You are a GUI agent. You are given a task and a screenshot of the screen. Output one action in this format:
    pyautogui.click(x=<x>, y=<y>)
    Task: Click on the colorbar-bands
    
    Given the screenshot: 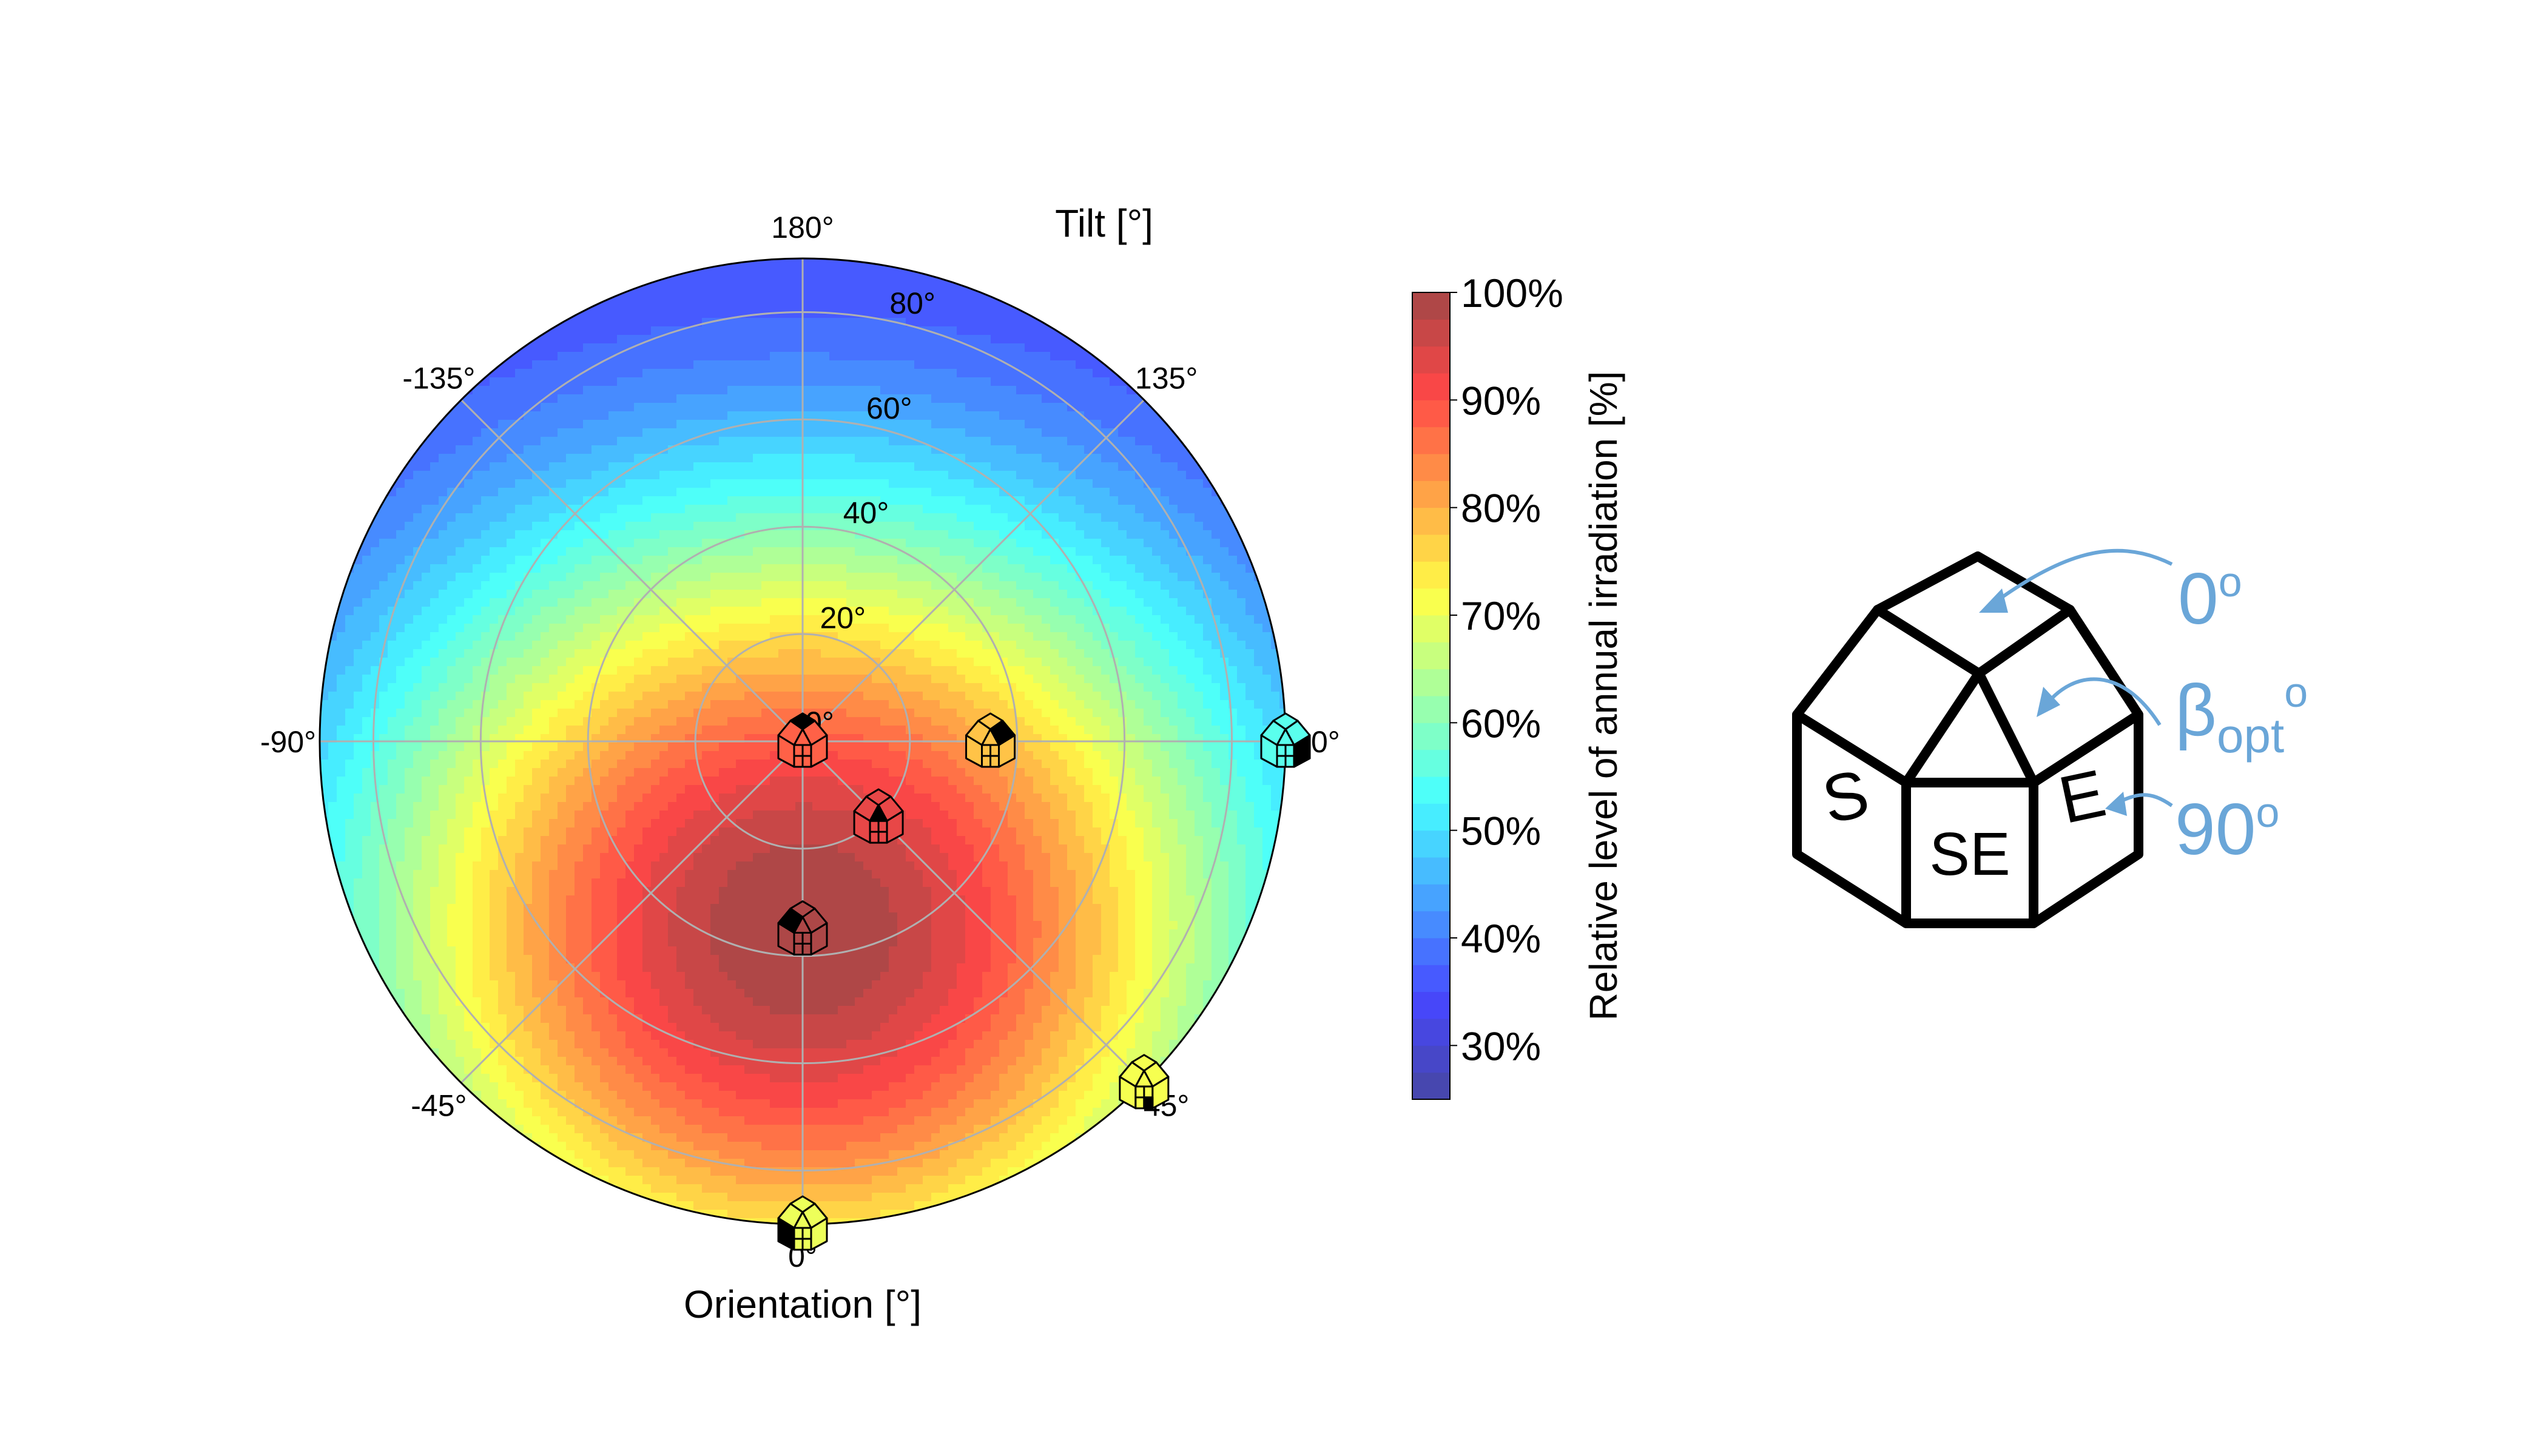 What is the action you would take?
    pyautogui.click(x=1431, y=696)
    